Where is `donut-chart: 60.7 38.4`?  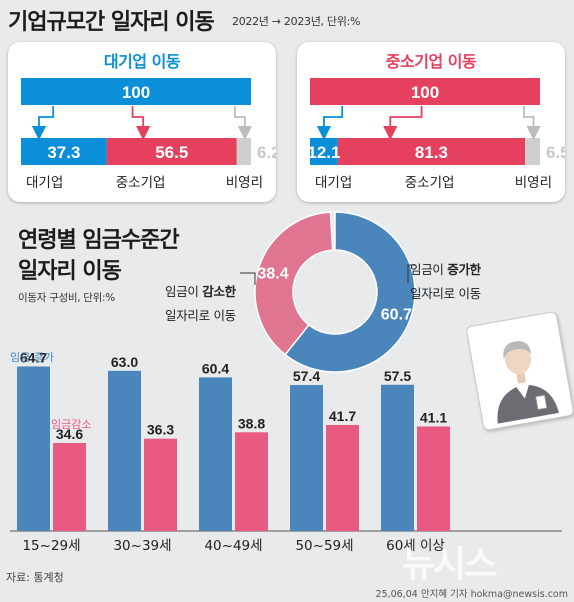
donut-chart: 60.7 38.4 is located at coordinates (328, 292).